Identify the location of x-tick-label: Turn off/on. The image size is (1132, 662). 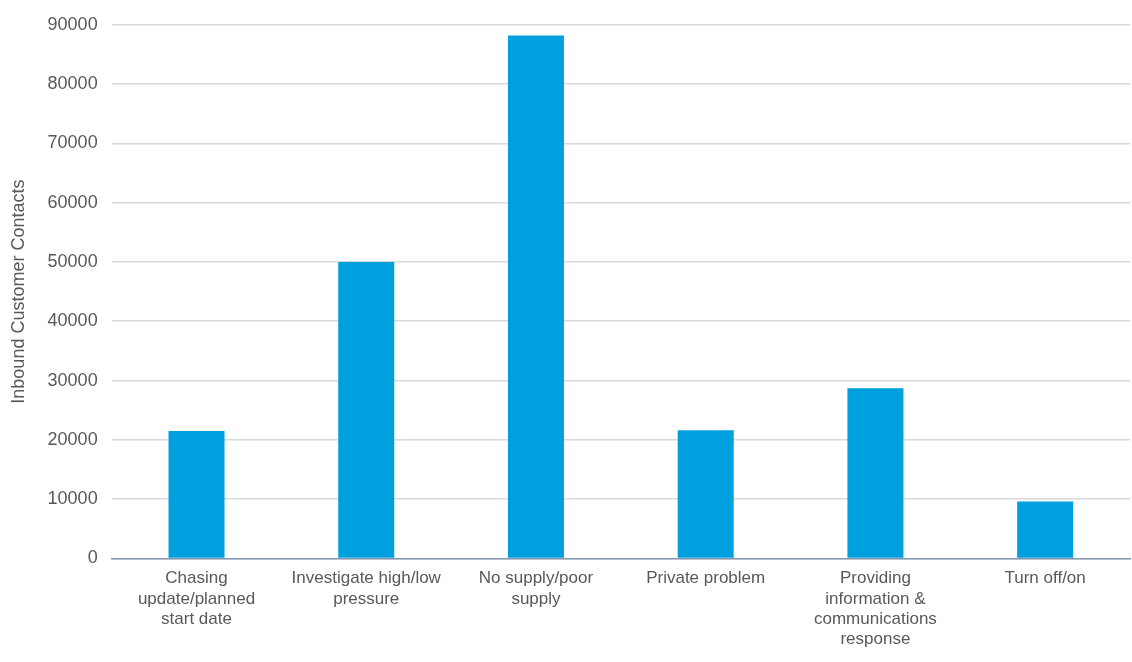
(1045, 578).